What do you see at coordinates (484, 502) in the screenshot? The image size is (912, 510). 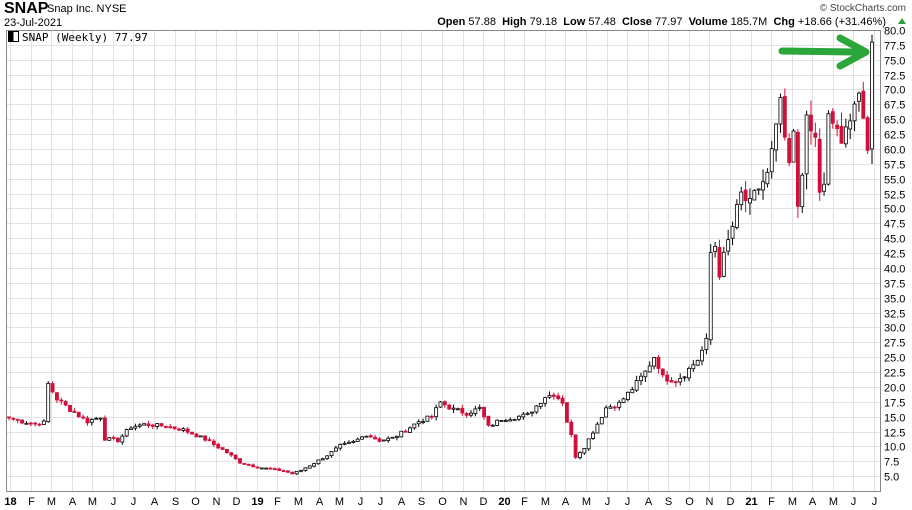 I see `x-tick-label: D` at bounding box center [484, 502].